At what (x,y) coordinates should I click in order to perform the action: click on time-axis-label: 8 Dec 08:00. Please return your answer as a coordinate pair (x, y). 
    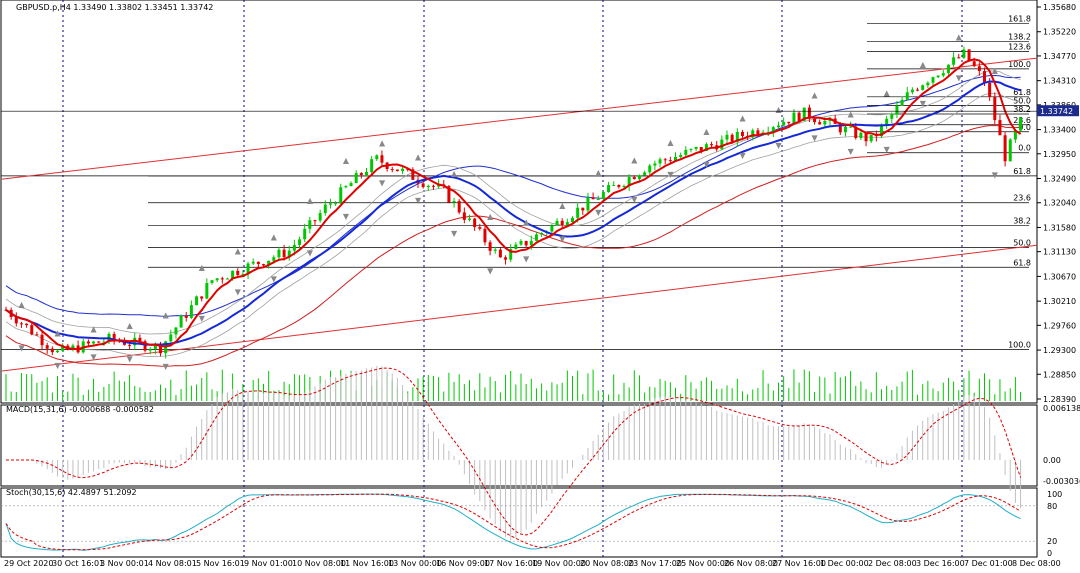
    Looking at the image, I should click on (1036, 563).